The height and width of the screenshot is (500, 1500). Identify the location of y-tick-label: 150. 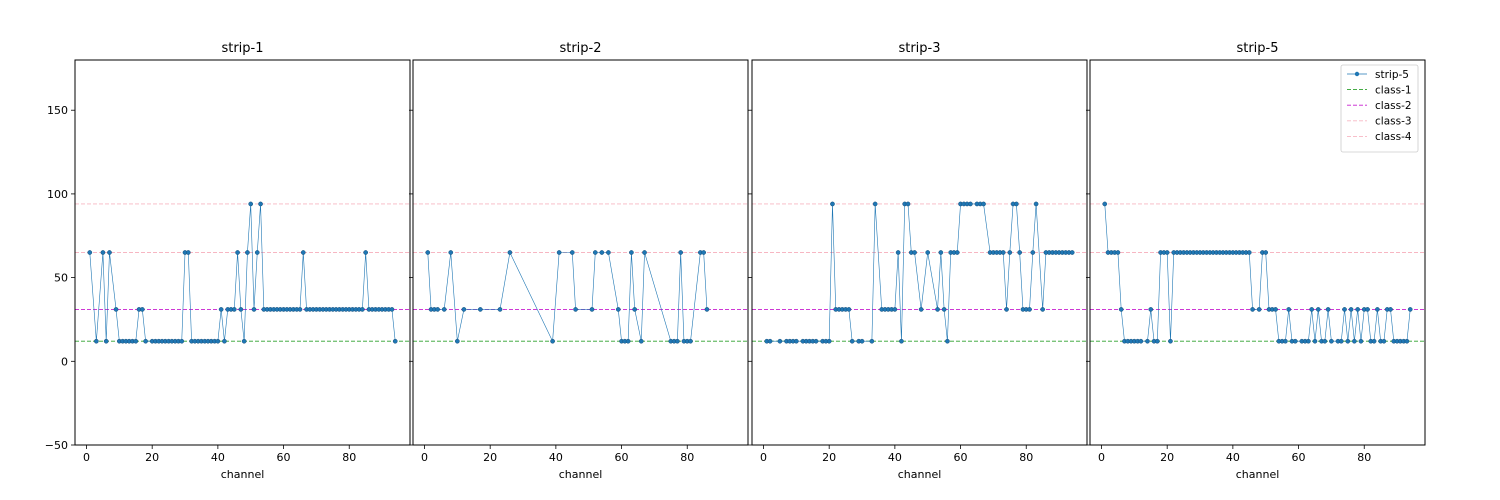
(57, 110).